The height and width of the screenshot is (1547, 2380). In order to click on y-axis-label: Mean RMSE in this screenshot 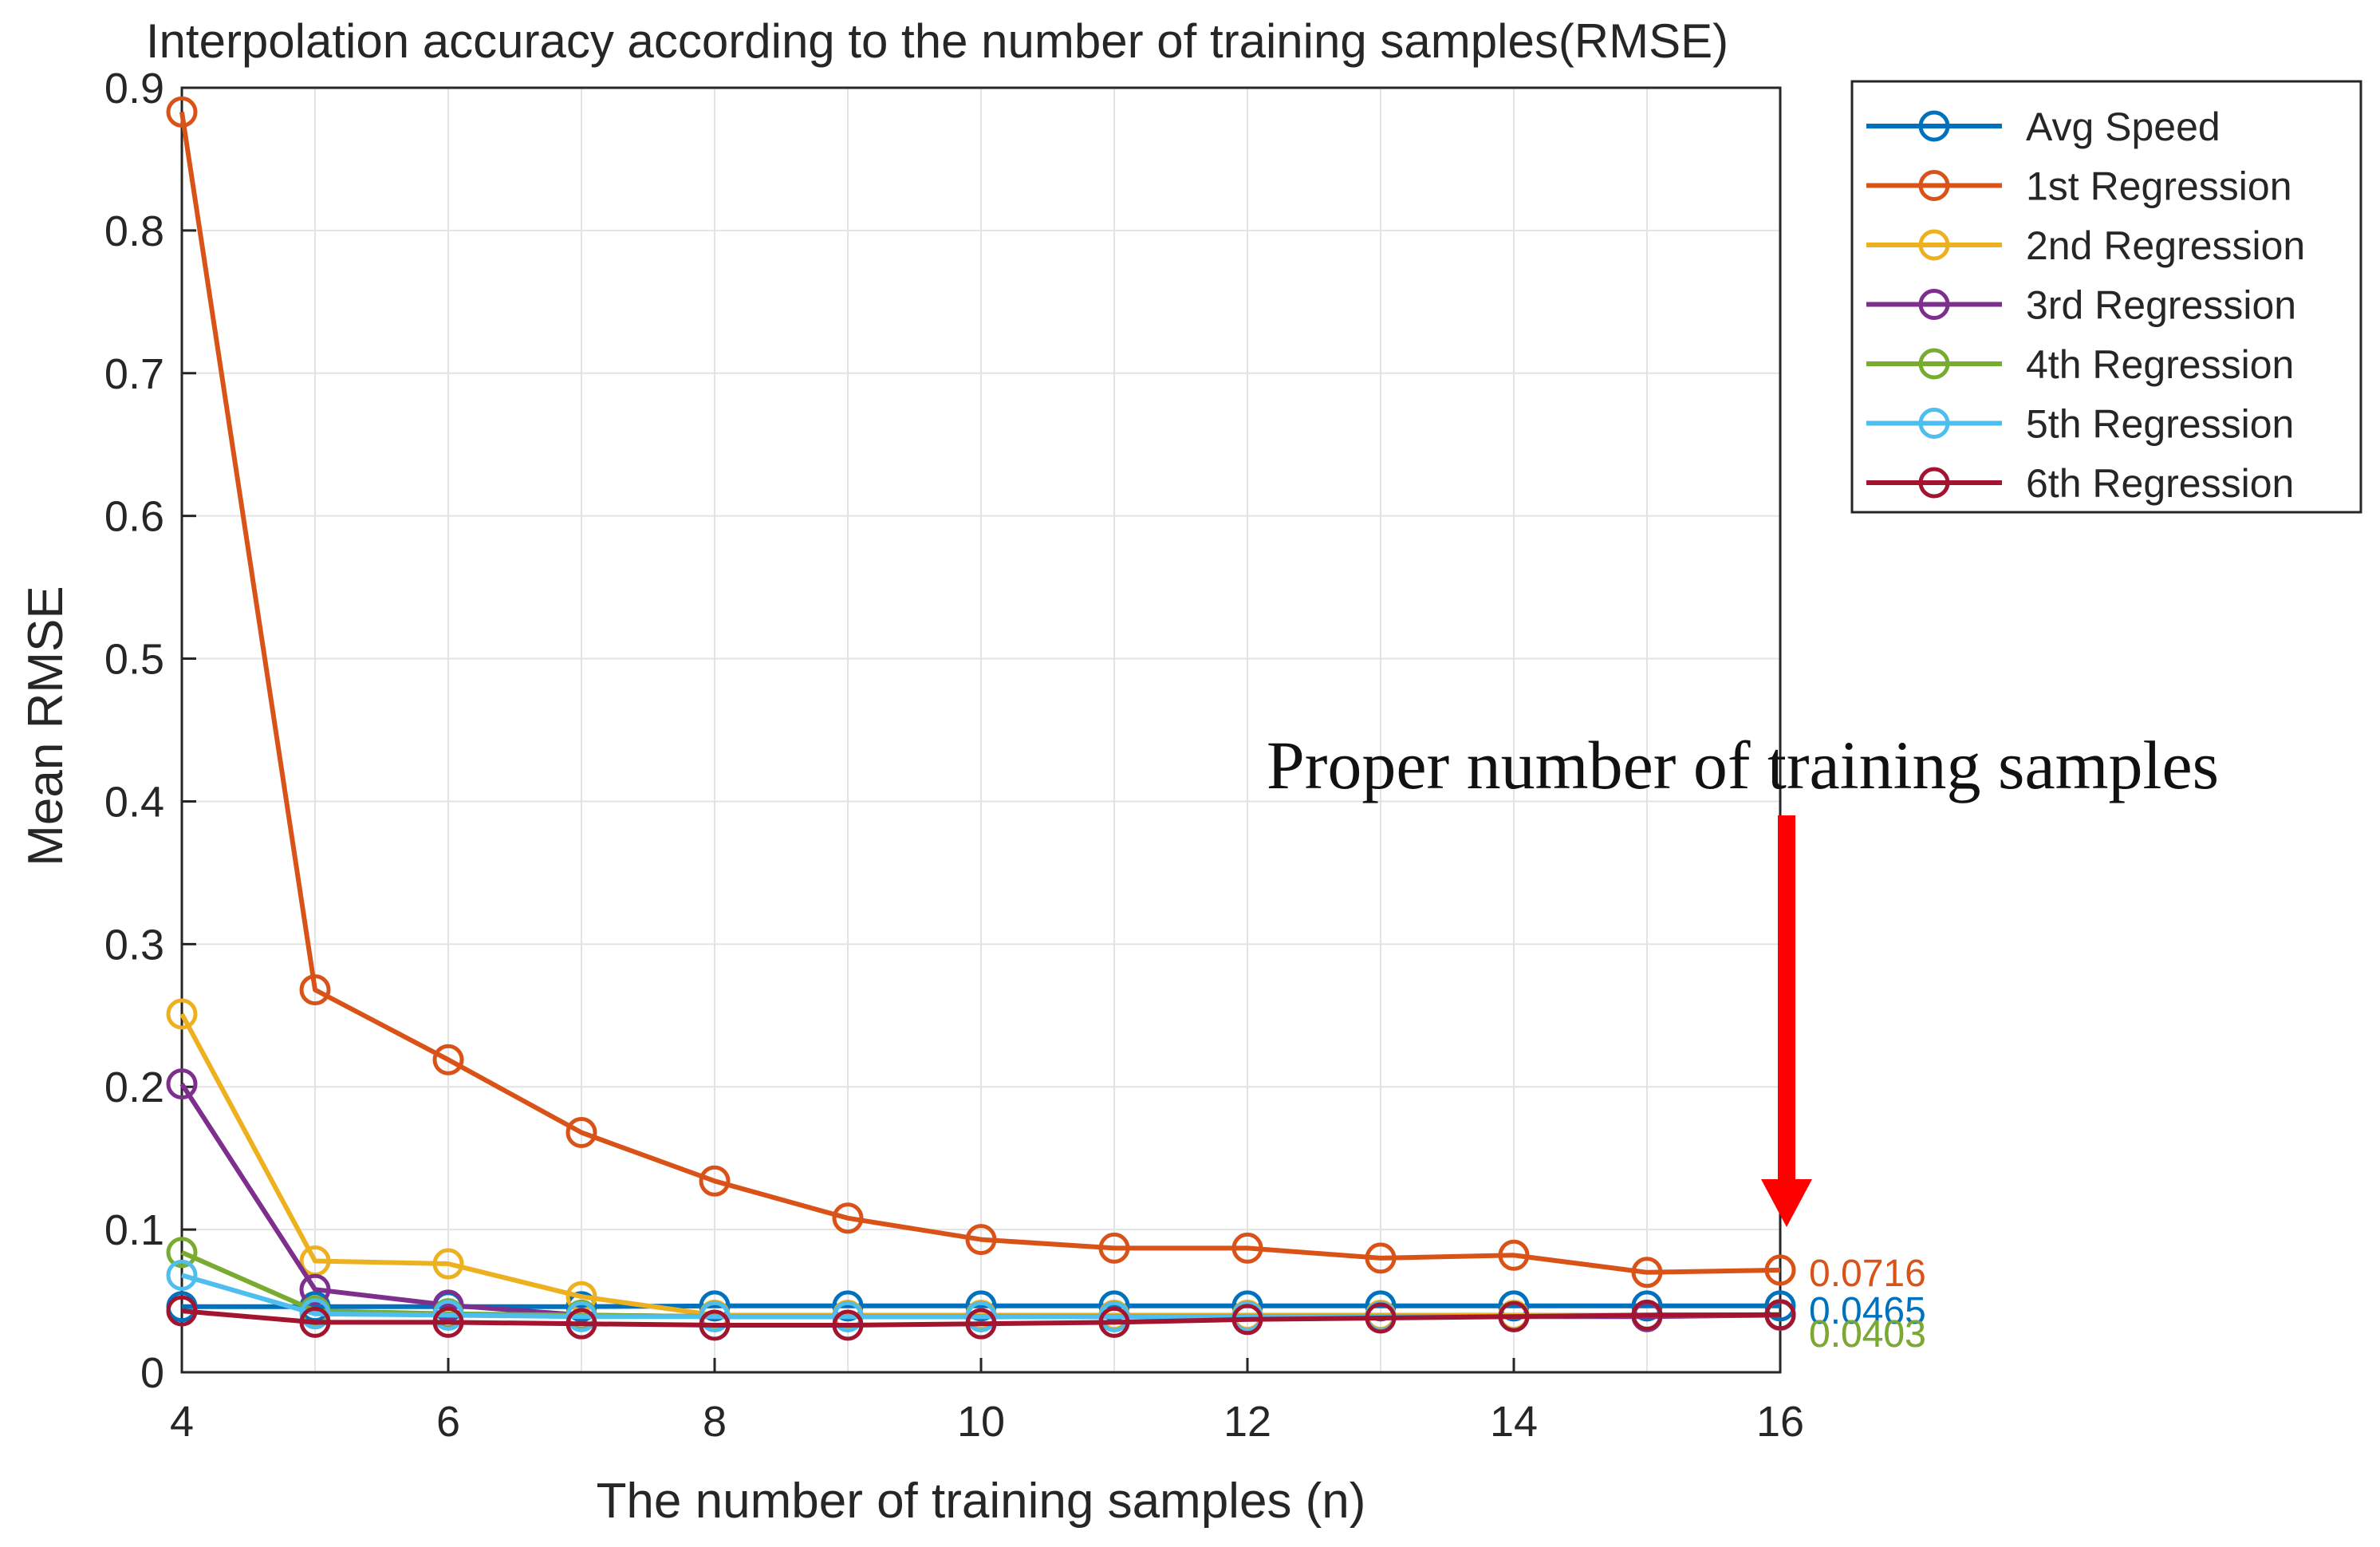, I will do `click(45, 726)`.